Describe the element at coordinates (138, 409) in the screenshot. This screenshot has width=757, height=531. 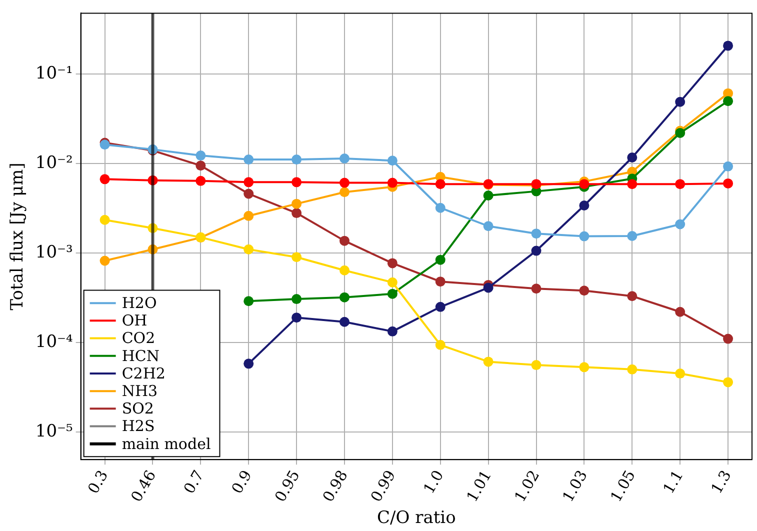
I see `legend-label: SO2` at that location.